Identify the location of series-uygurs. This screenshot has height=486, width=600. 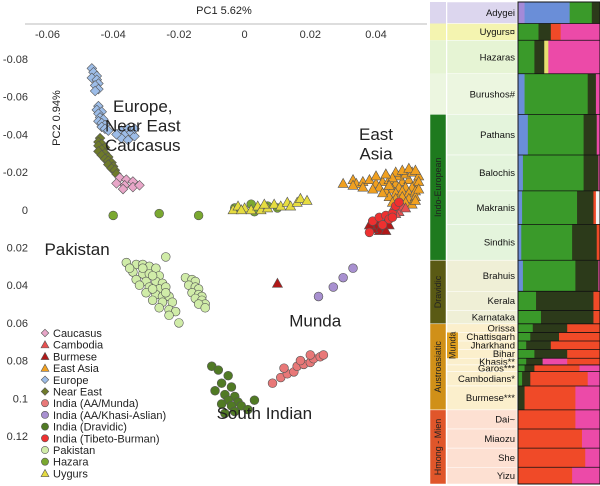
(270, 203).